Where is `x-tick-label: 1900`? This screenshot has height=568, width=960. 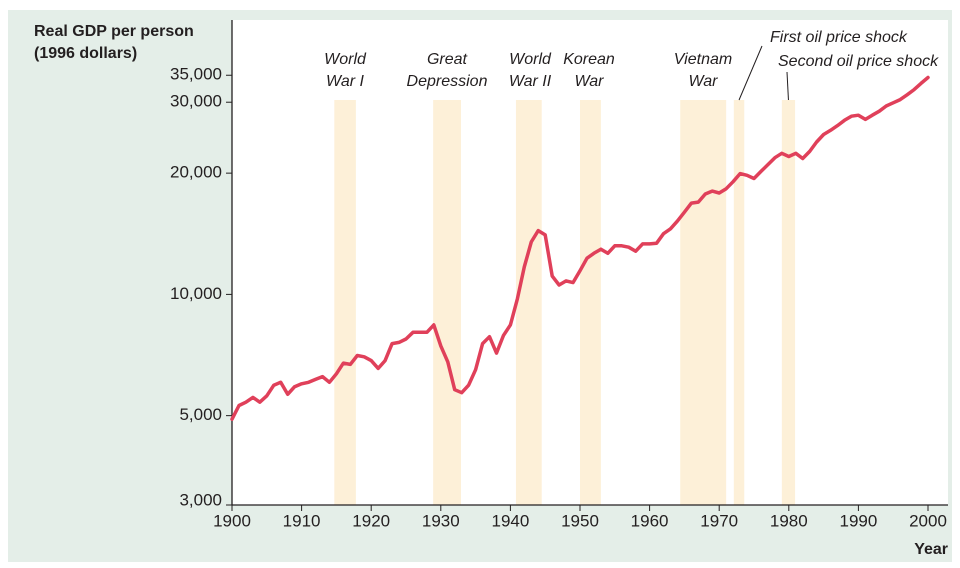
x-tick-label: 1900 is located at coordinates (232, 520).